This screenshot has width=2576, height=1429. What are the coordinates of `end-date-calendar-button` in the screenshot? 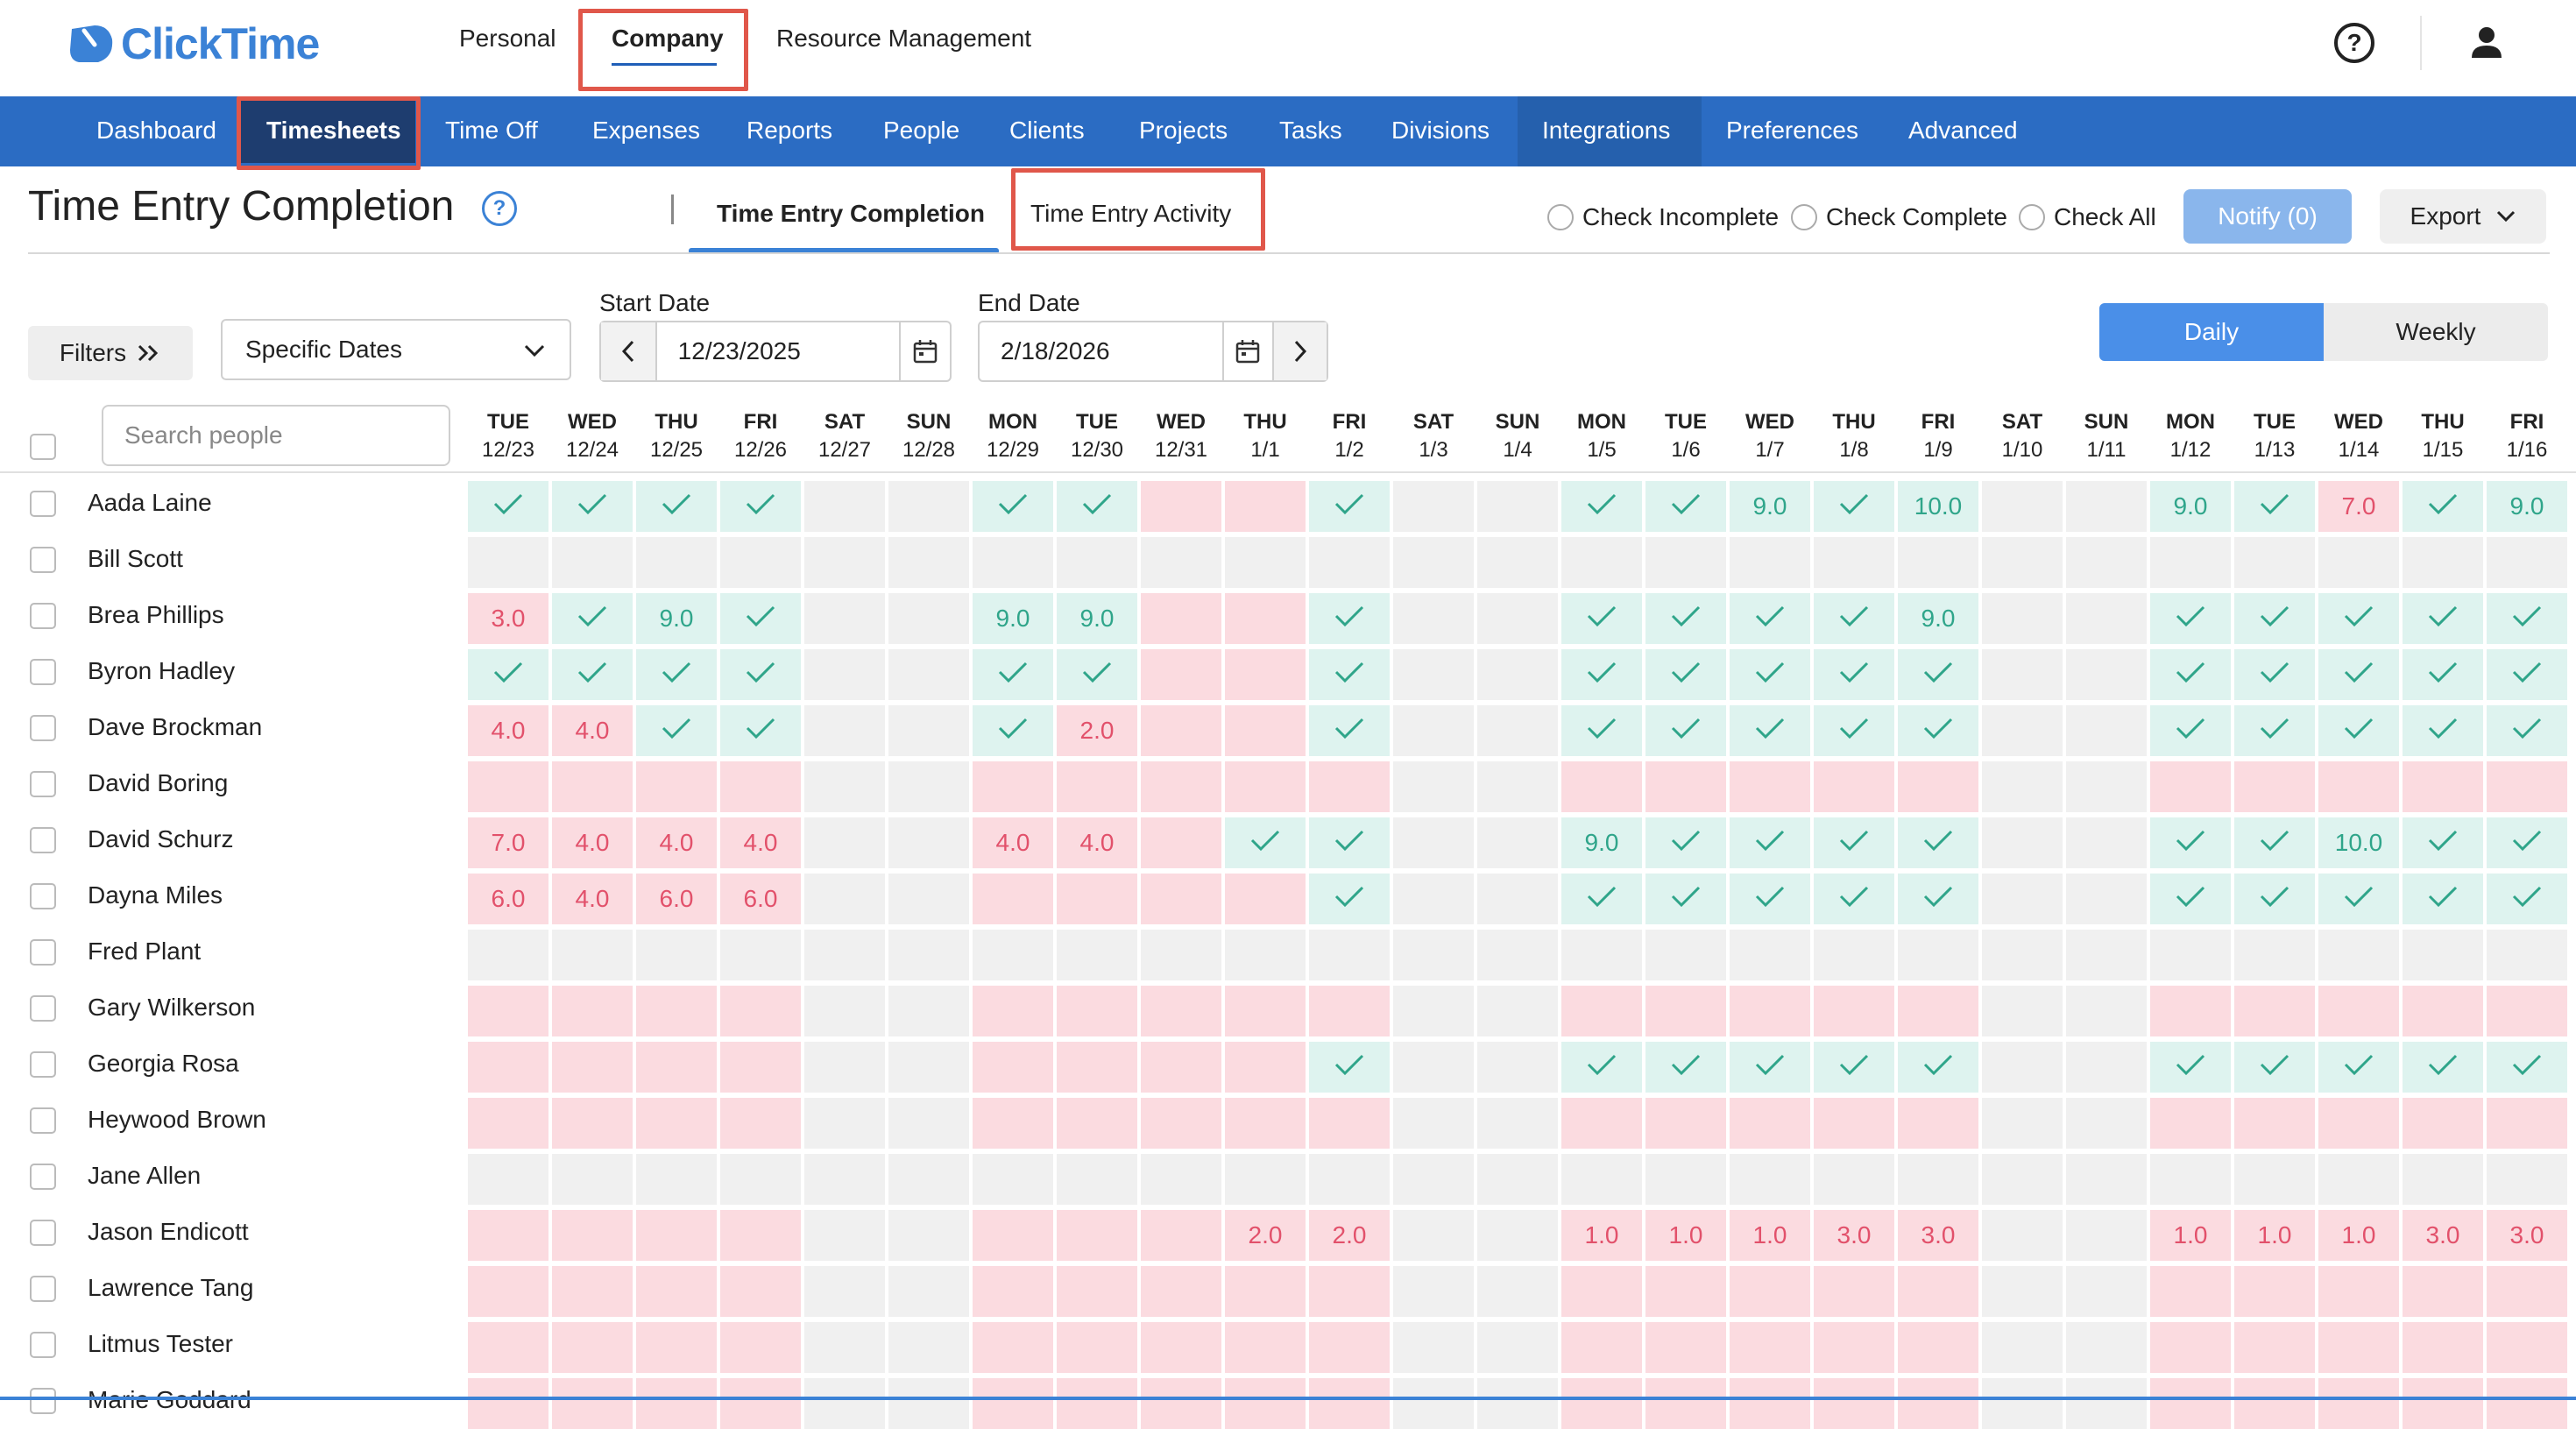 It's located at (1247, 351).